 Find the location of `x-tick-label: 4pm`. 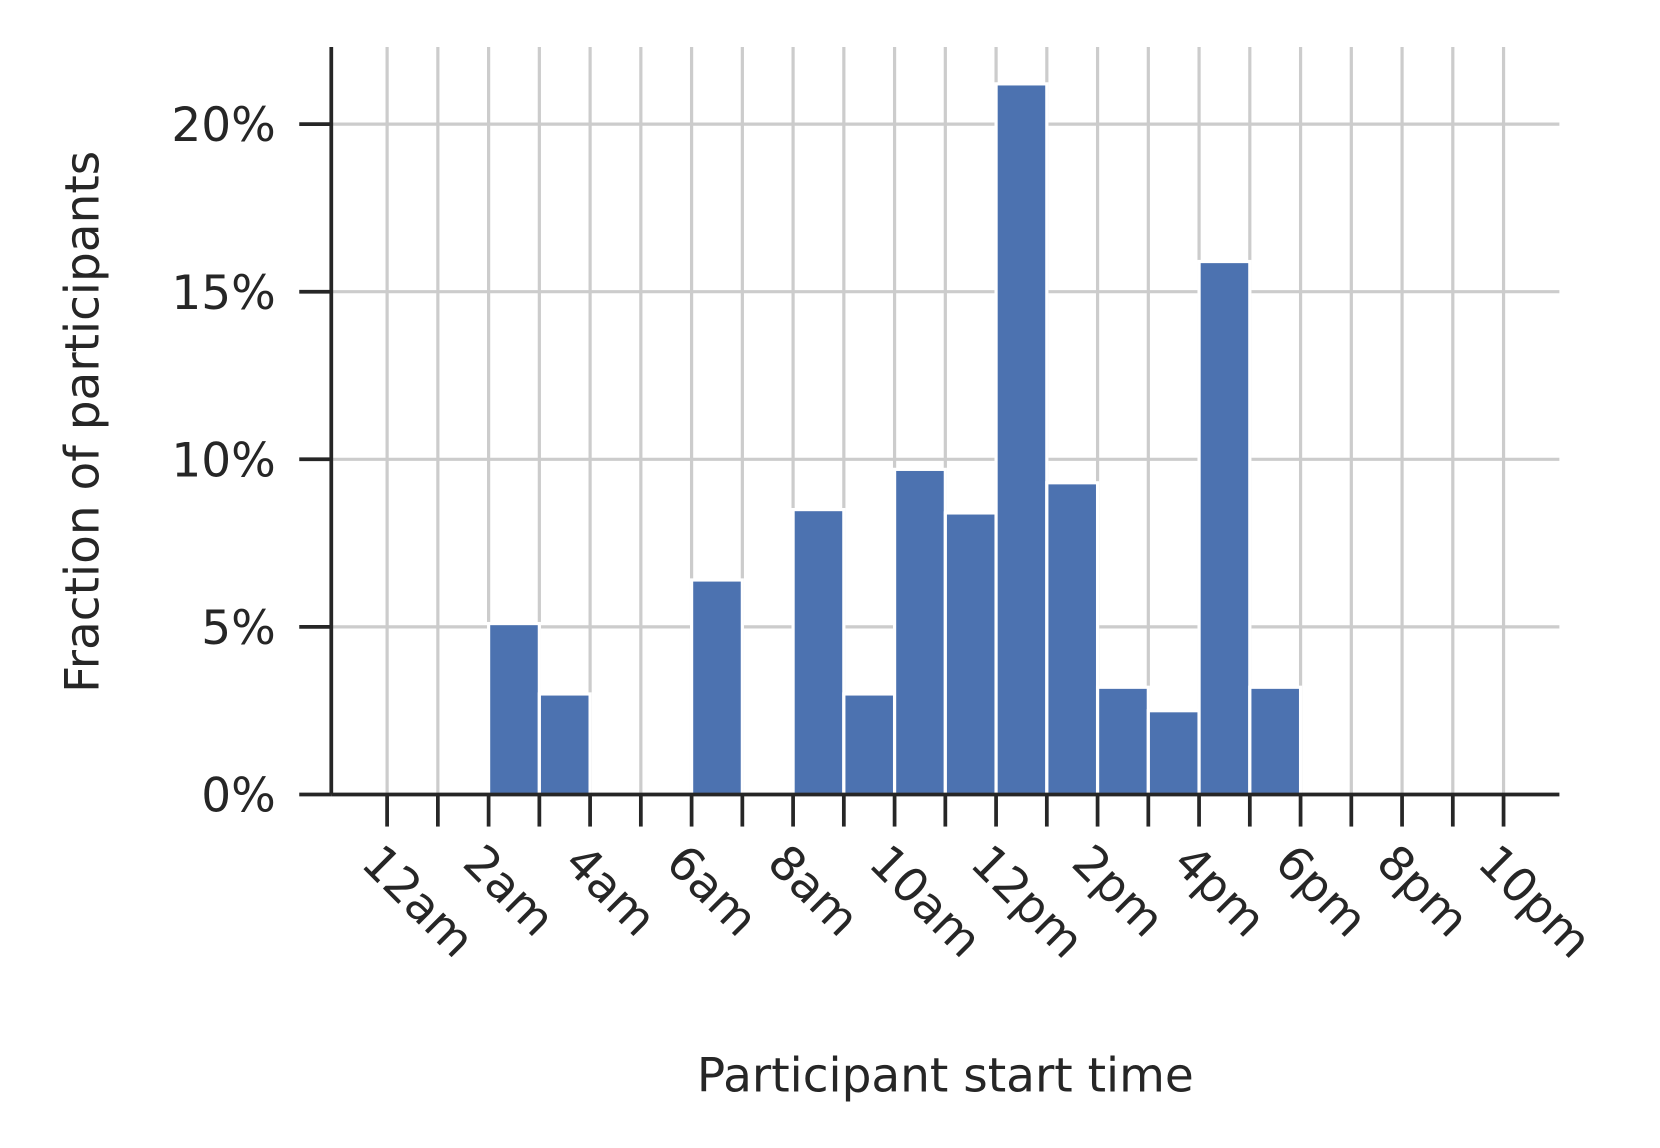

x-tick-label: 4pm is located at coordinates (1219, 891).